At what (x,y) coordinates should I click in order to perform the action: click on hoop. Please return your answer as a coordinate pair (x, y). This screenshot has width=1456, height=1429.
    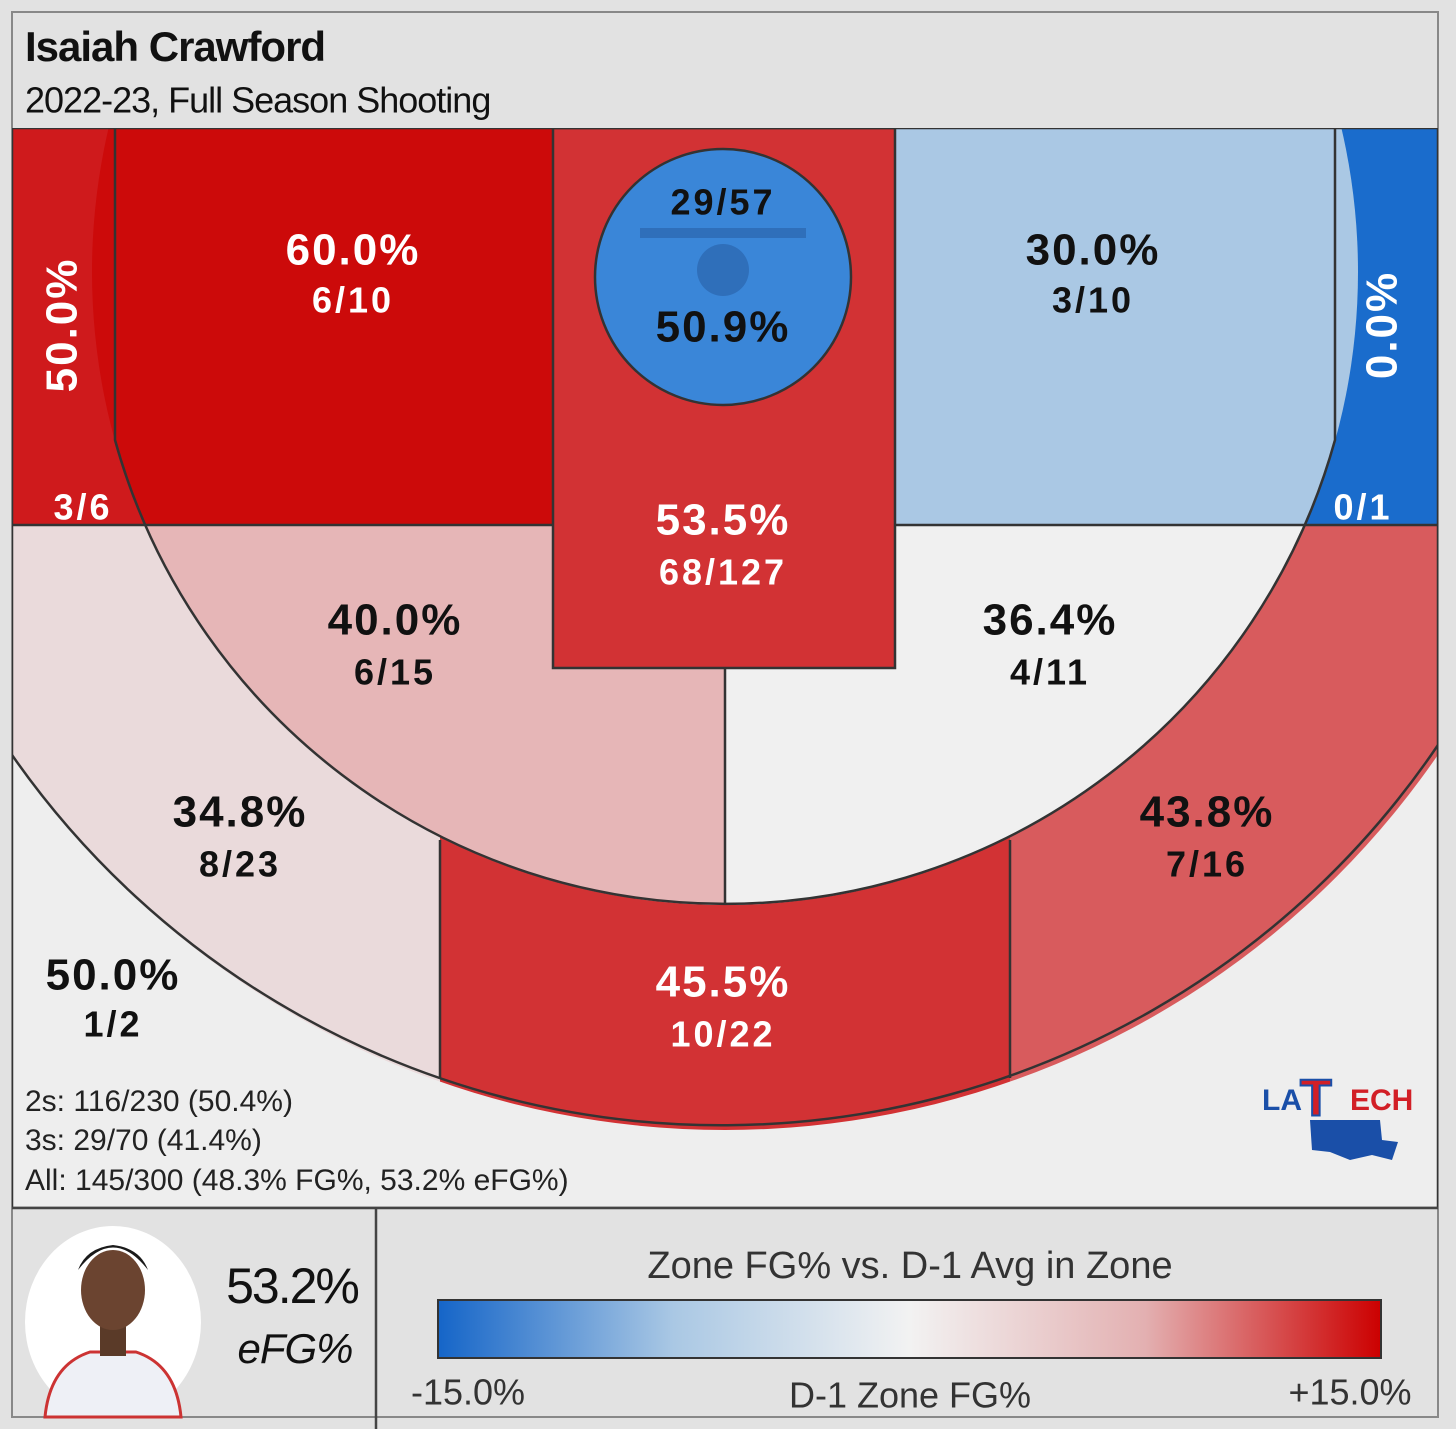
    Looking at the image, I should click on (723, 270).